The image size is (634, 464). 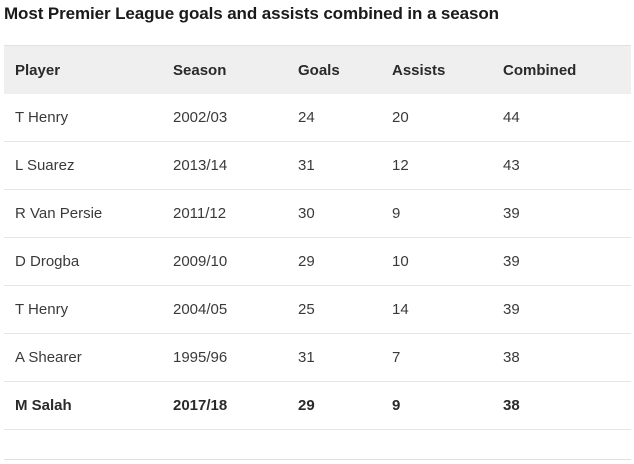 I want to click on table-row: A Shearer 1995/96 31 7 38, so click(x=317, y=358).